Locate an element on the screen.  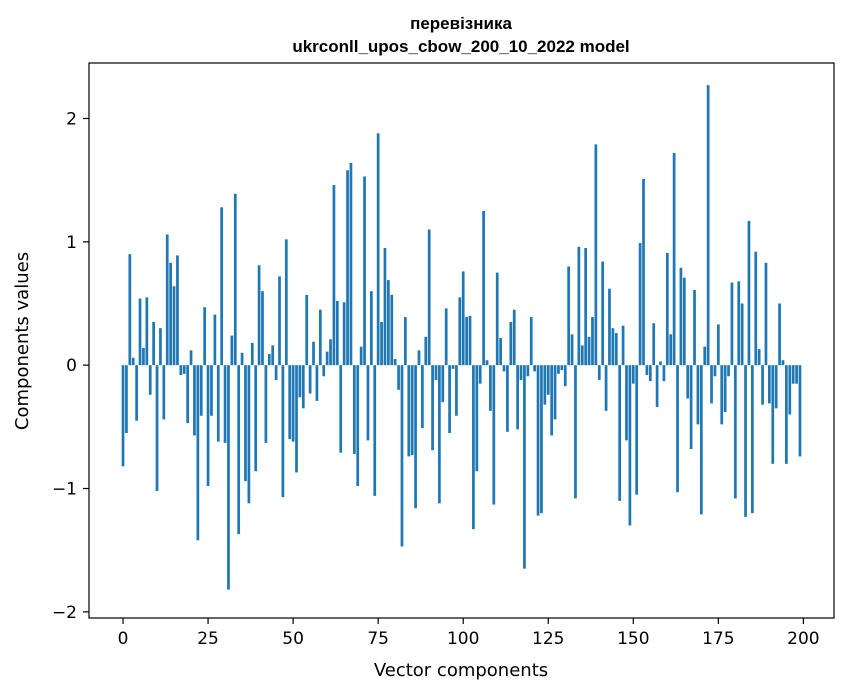
y-tick-label: 0 is located at coordinates (71, 366).